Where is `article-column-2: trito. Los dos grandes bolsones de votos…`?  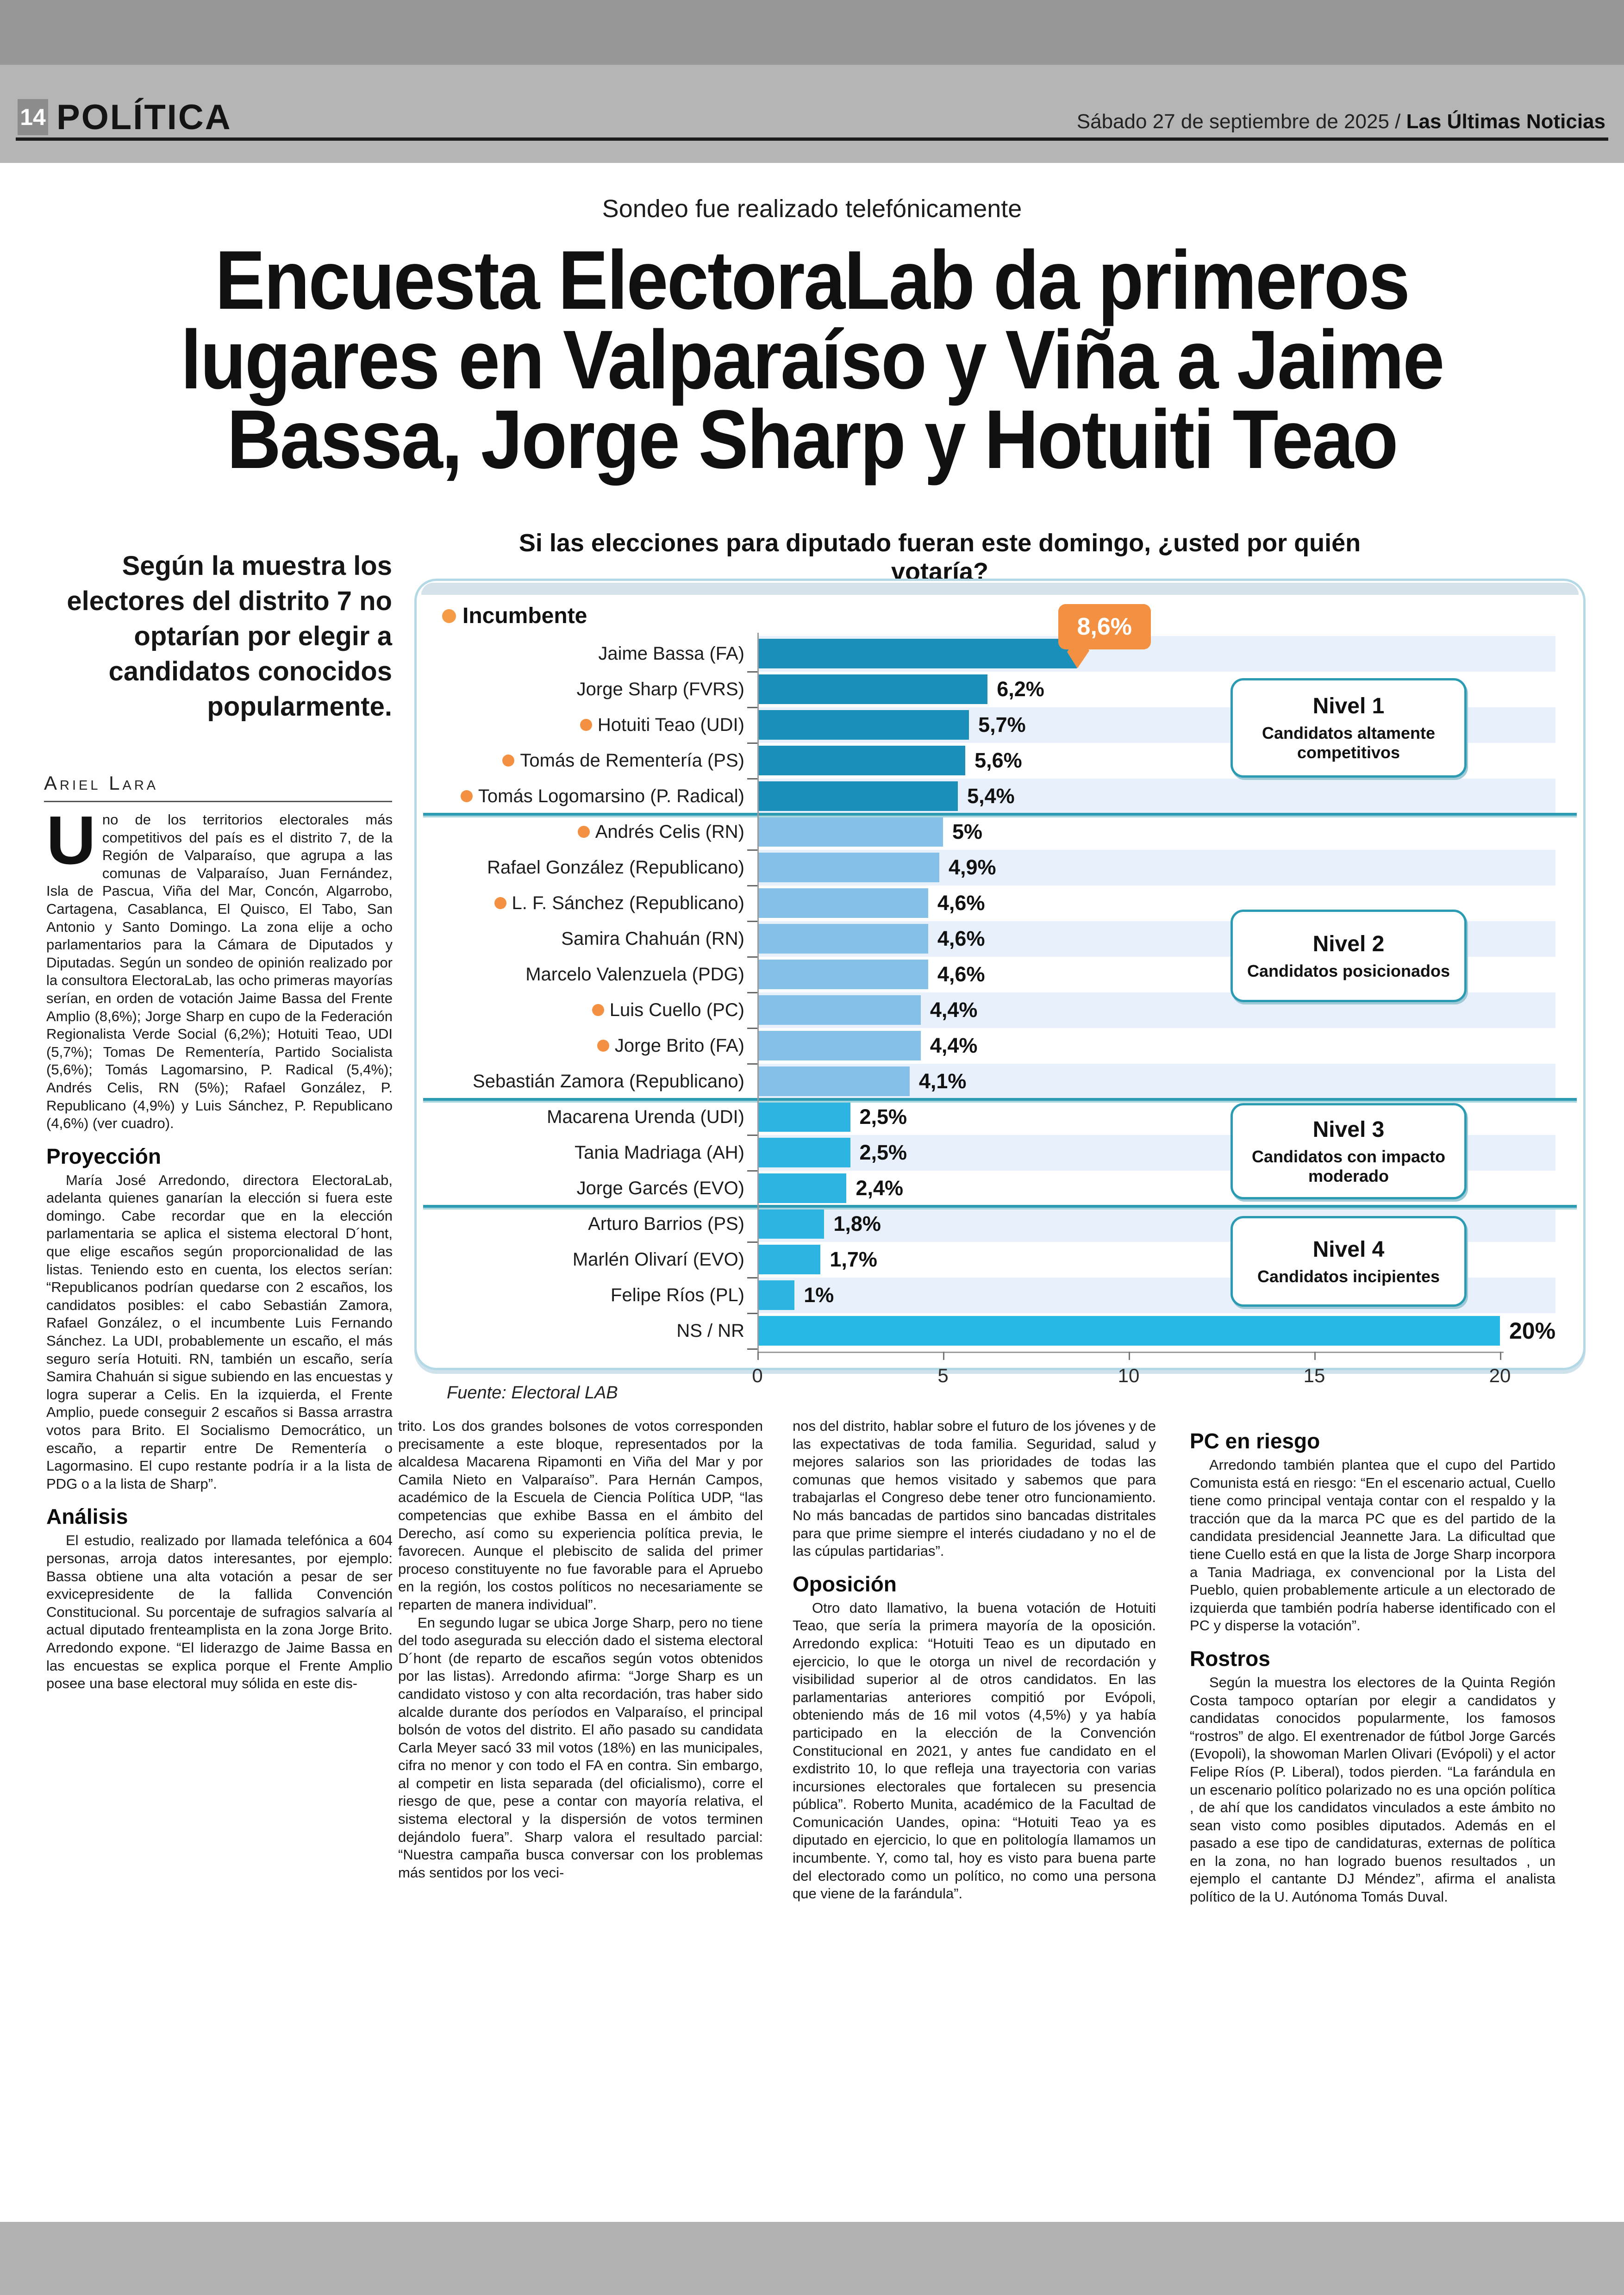
article-column-2: trito. Los dos grandes bolsones de votos… is located at coordinates (580, 1650).